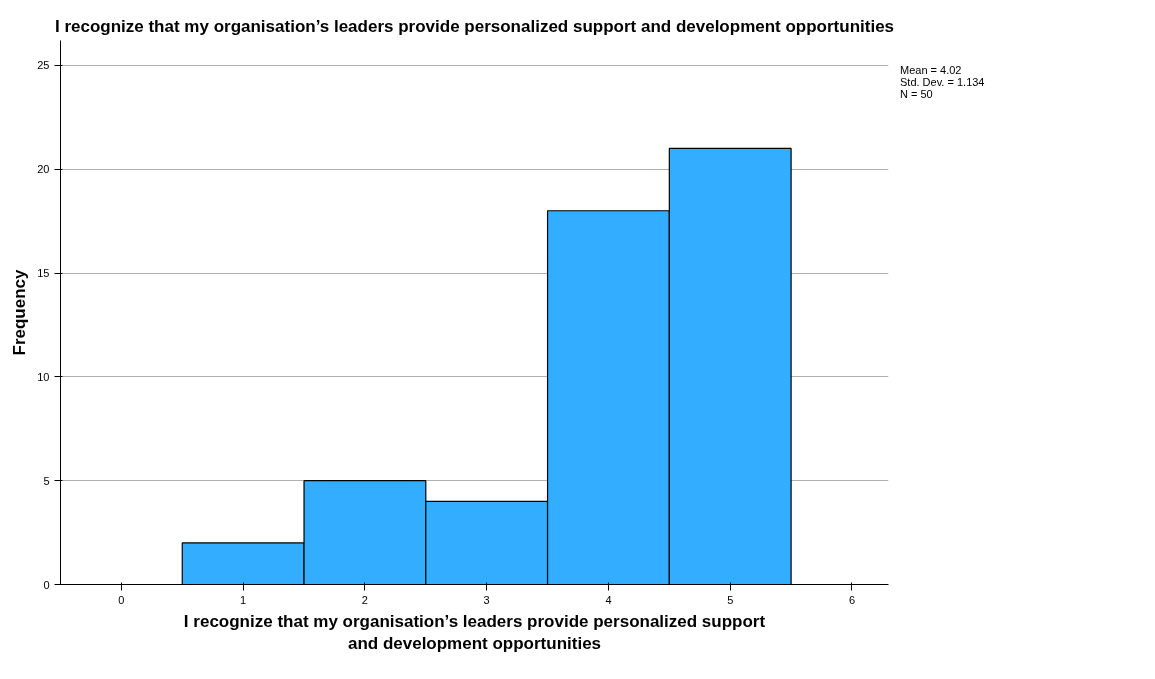 The height and width of the screenshot is (679, 1155). I want to click on text: Std. Dev. = 1.134, so click(942, 82).